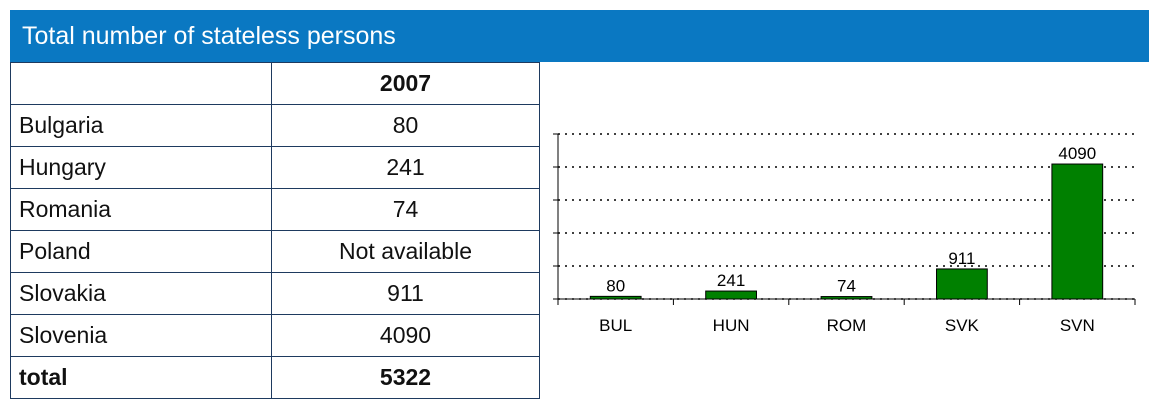  Describe the element at coordinates (405, 209) in the screenshot. I see `value-cell: 74` at that location.